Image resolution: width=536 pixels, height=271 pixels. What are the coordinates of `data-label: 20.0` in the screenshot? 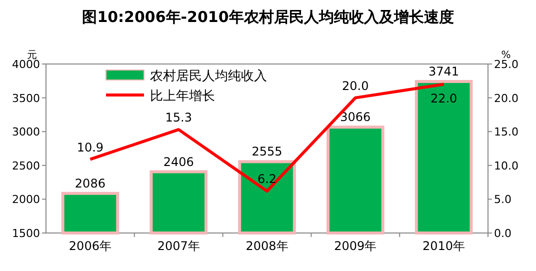 It's located at (355, 85).